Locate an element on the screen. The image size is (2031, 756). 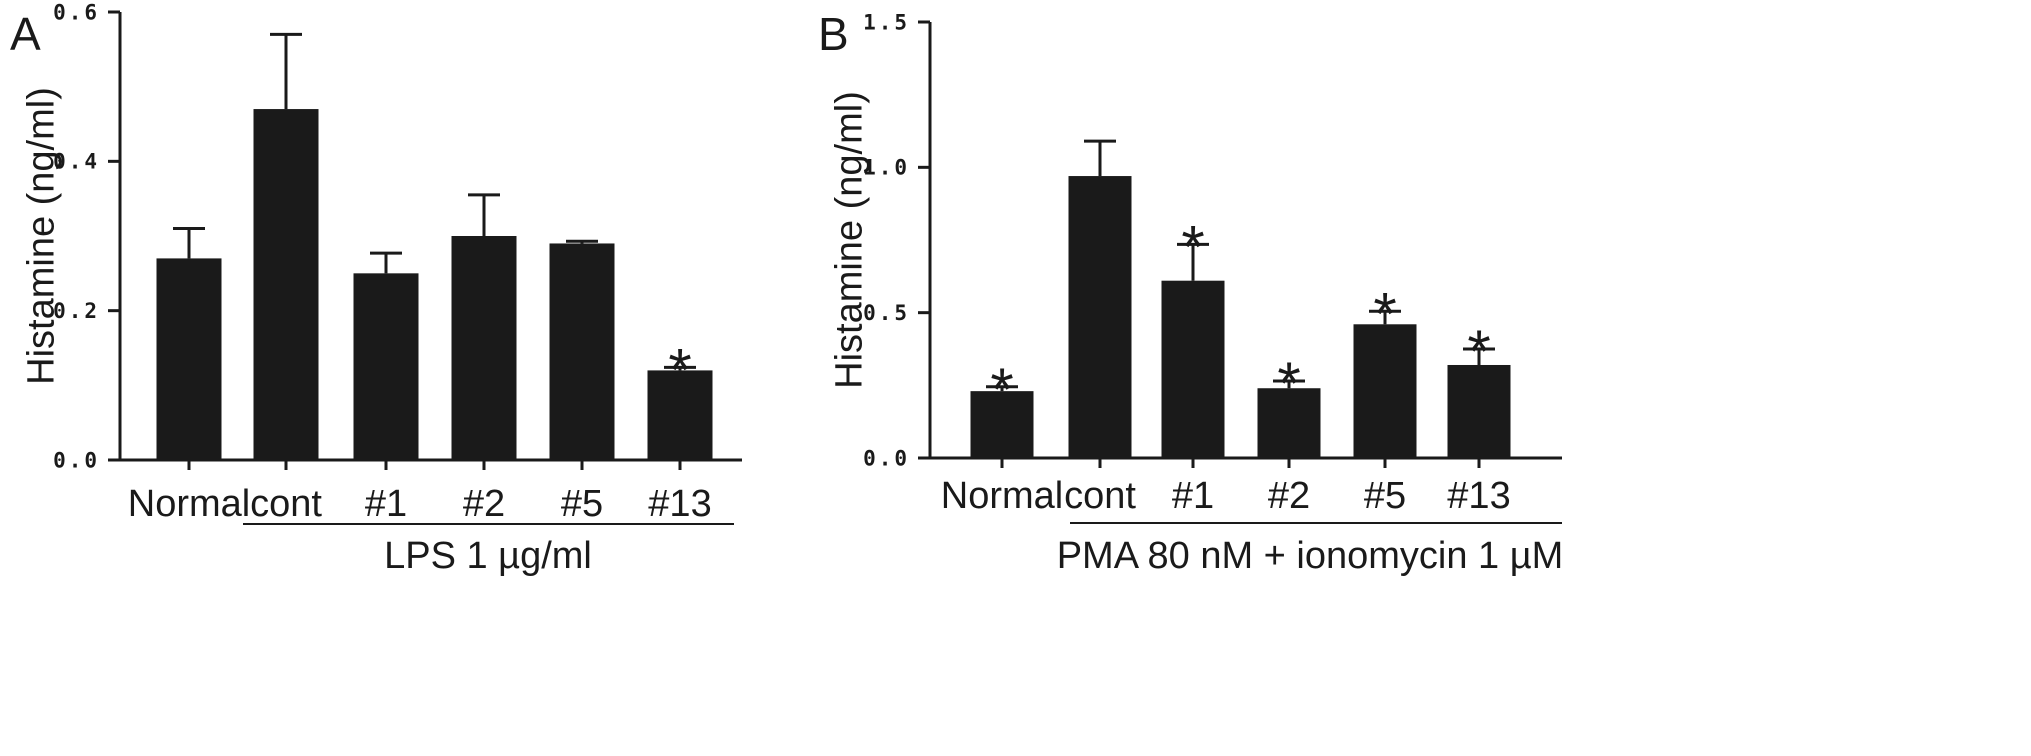
y-tick-label: 1.0 is located at coordinates (886, 168).